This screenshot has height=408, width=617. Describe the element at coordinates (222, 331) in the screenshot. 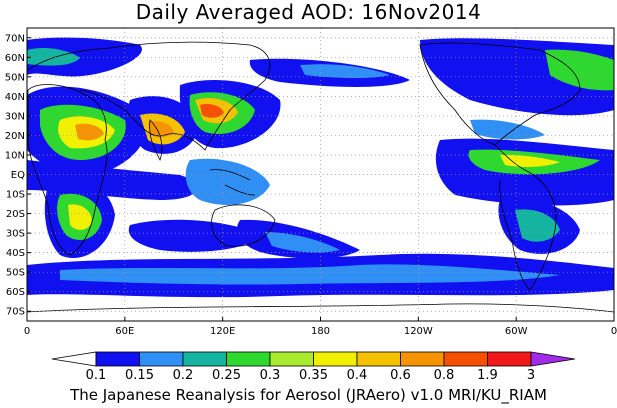

I see `lon-label: 120E` at that location.